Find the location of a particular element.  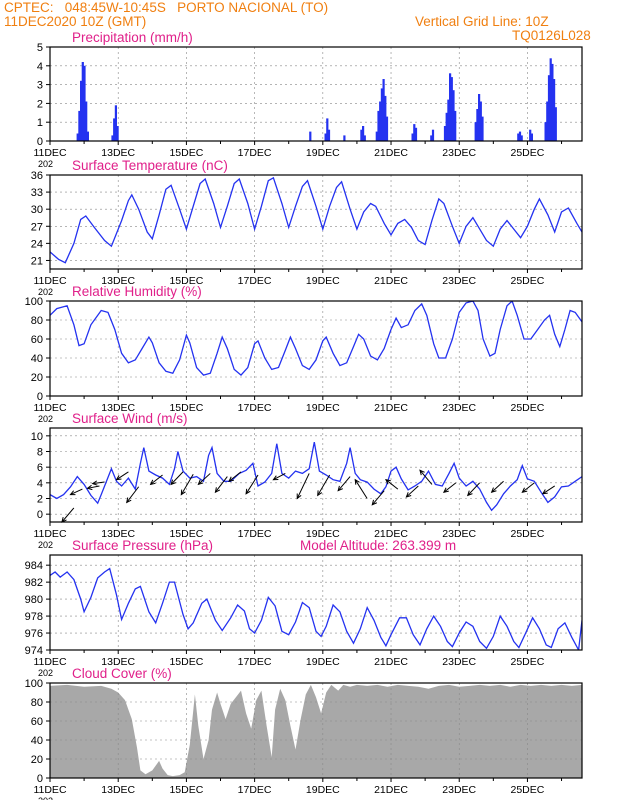

y-tick-label: 0 is located at coordinates (40, 515).